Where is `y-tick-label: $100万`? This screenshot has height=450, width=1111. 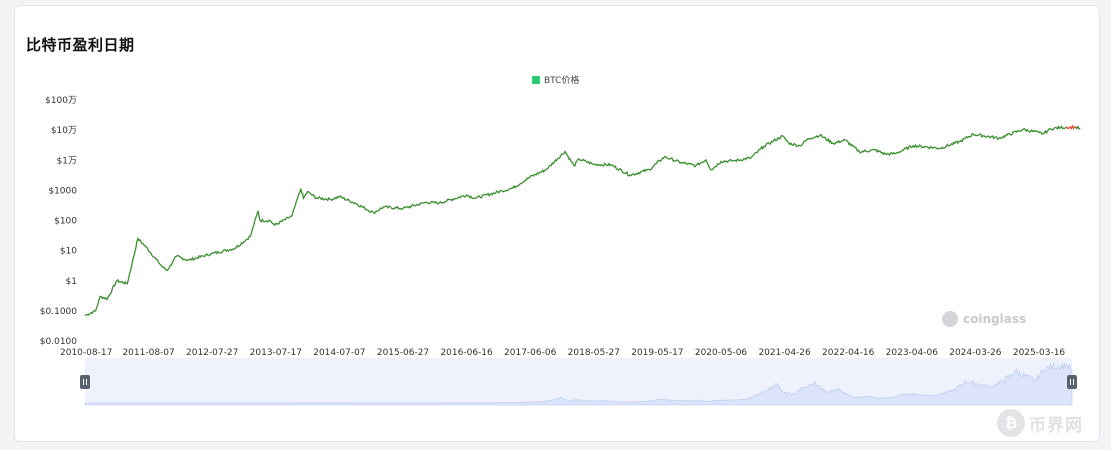
y-tick-label: $100万 is located at coordinates (61, 101).